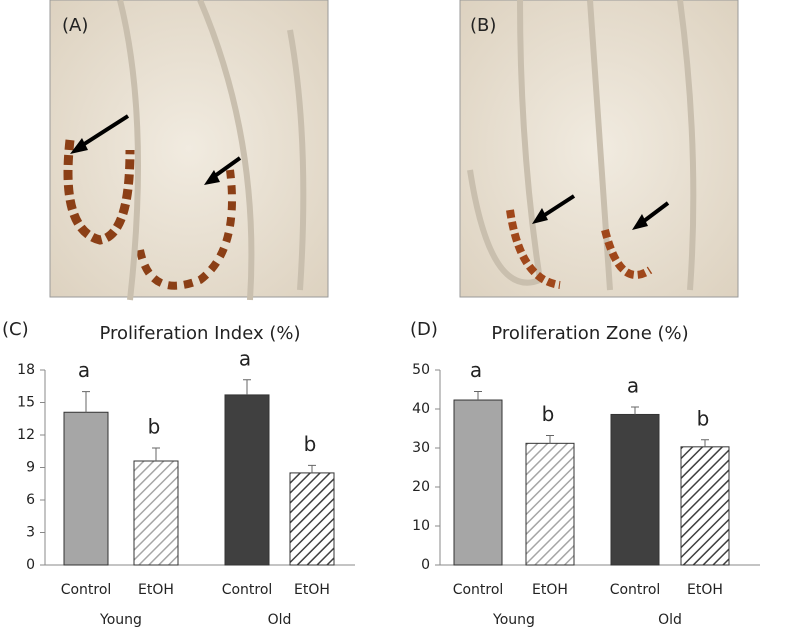 This screenshot has width=789, height=631. I want to click on y-tick-label: 40, so click(421, 409).